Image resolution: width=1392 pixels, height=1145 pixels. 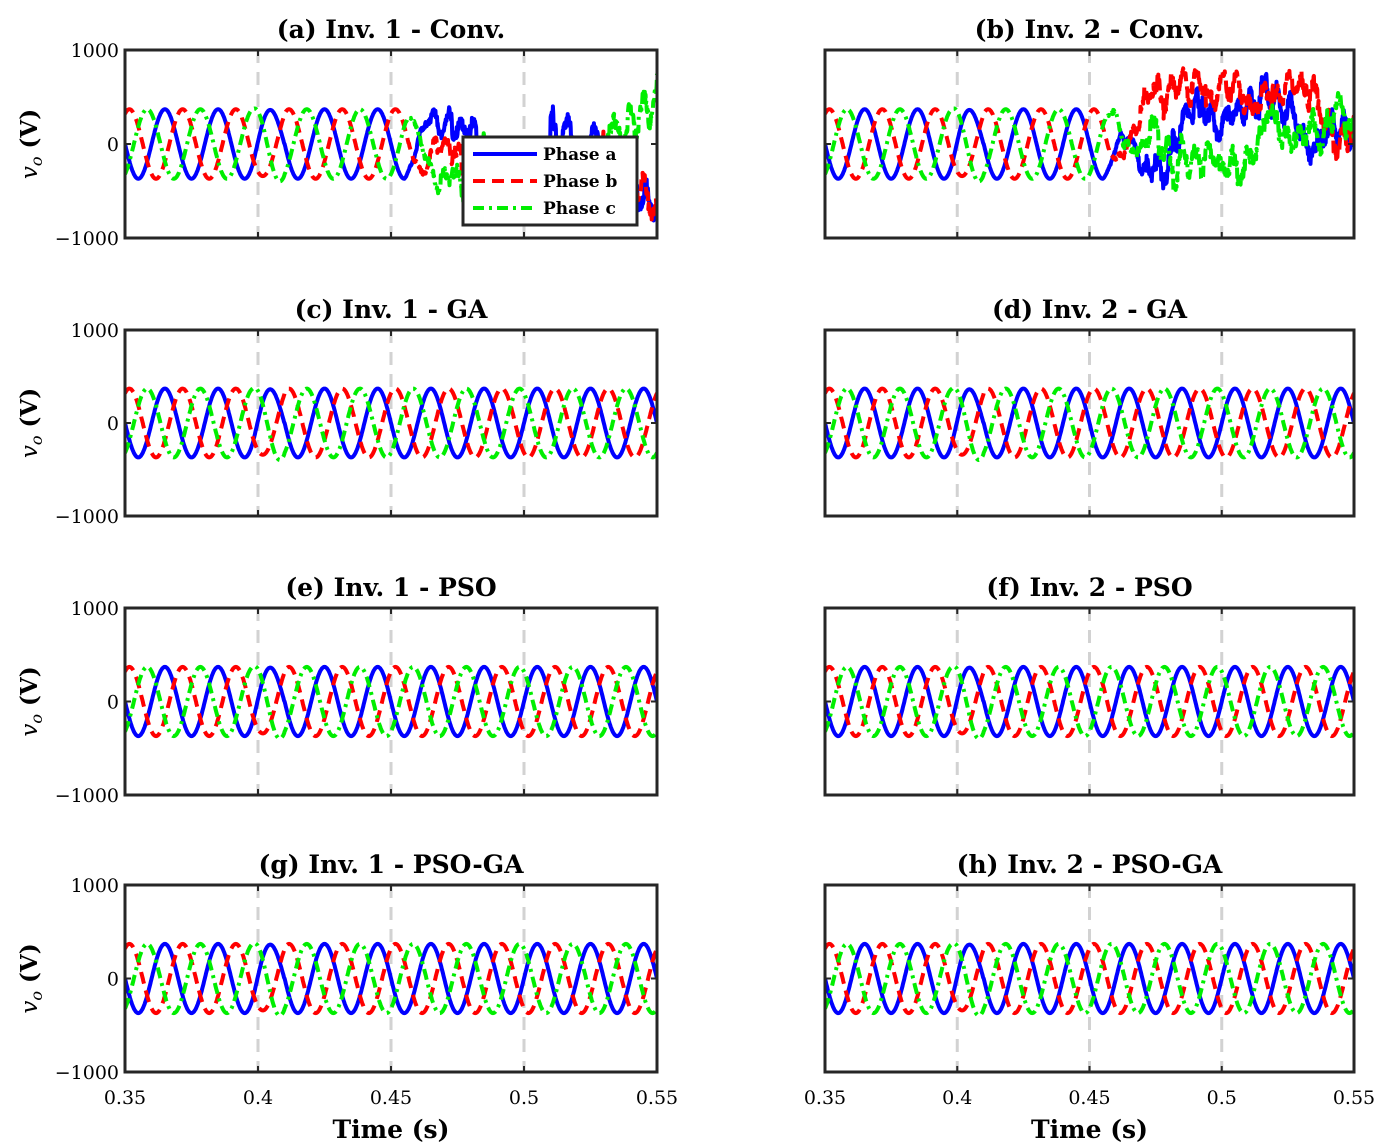 I want to click on panel-b: (b) Inv. 2 - Conv., so click(x=1089, y=127).